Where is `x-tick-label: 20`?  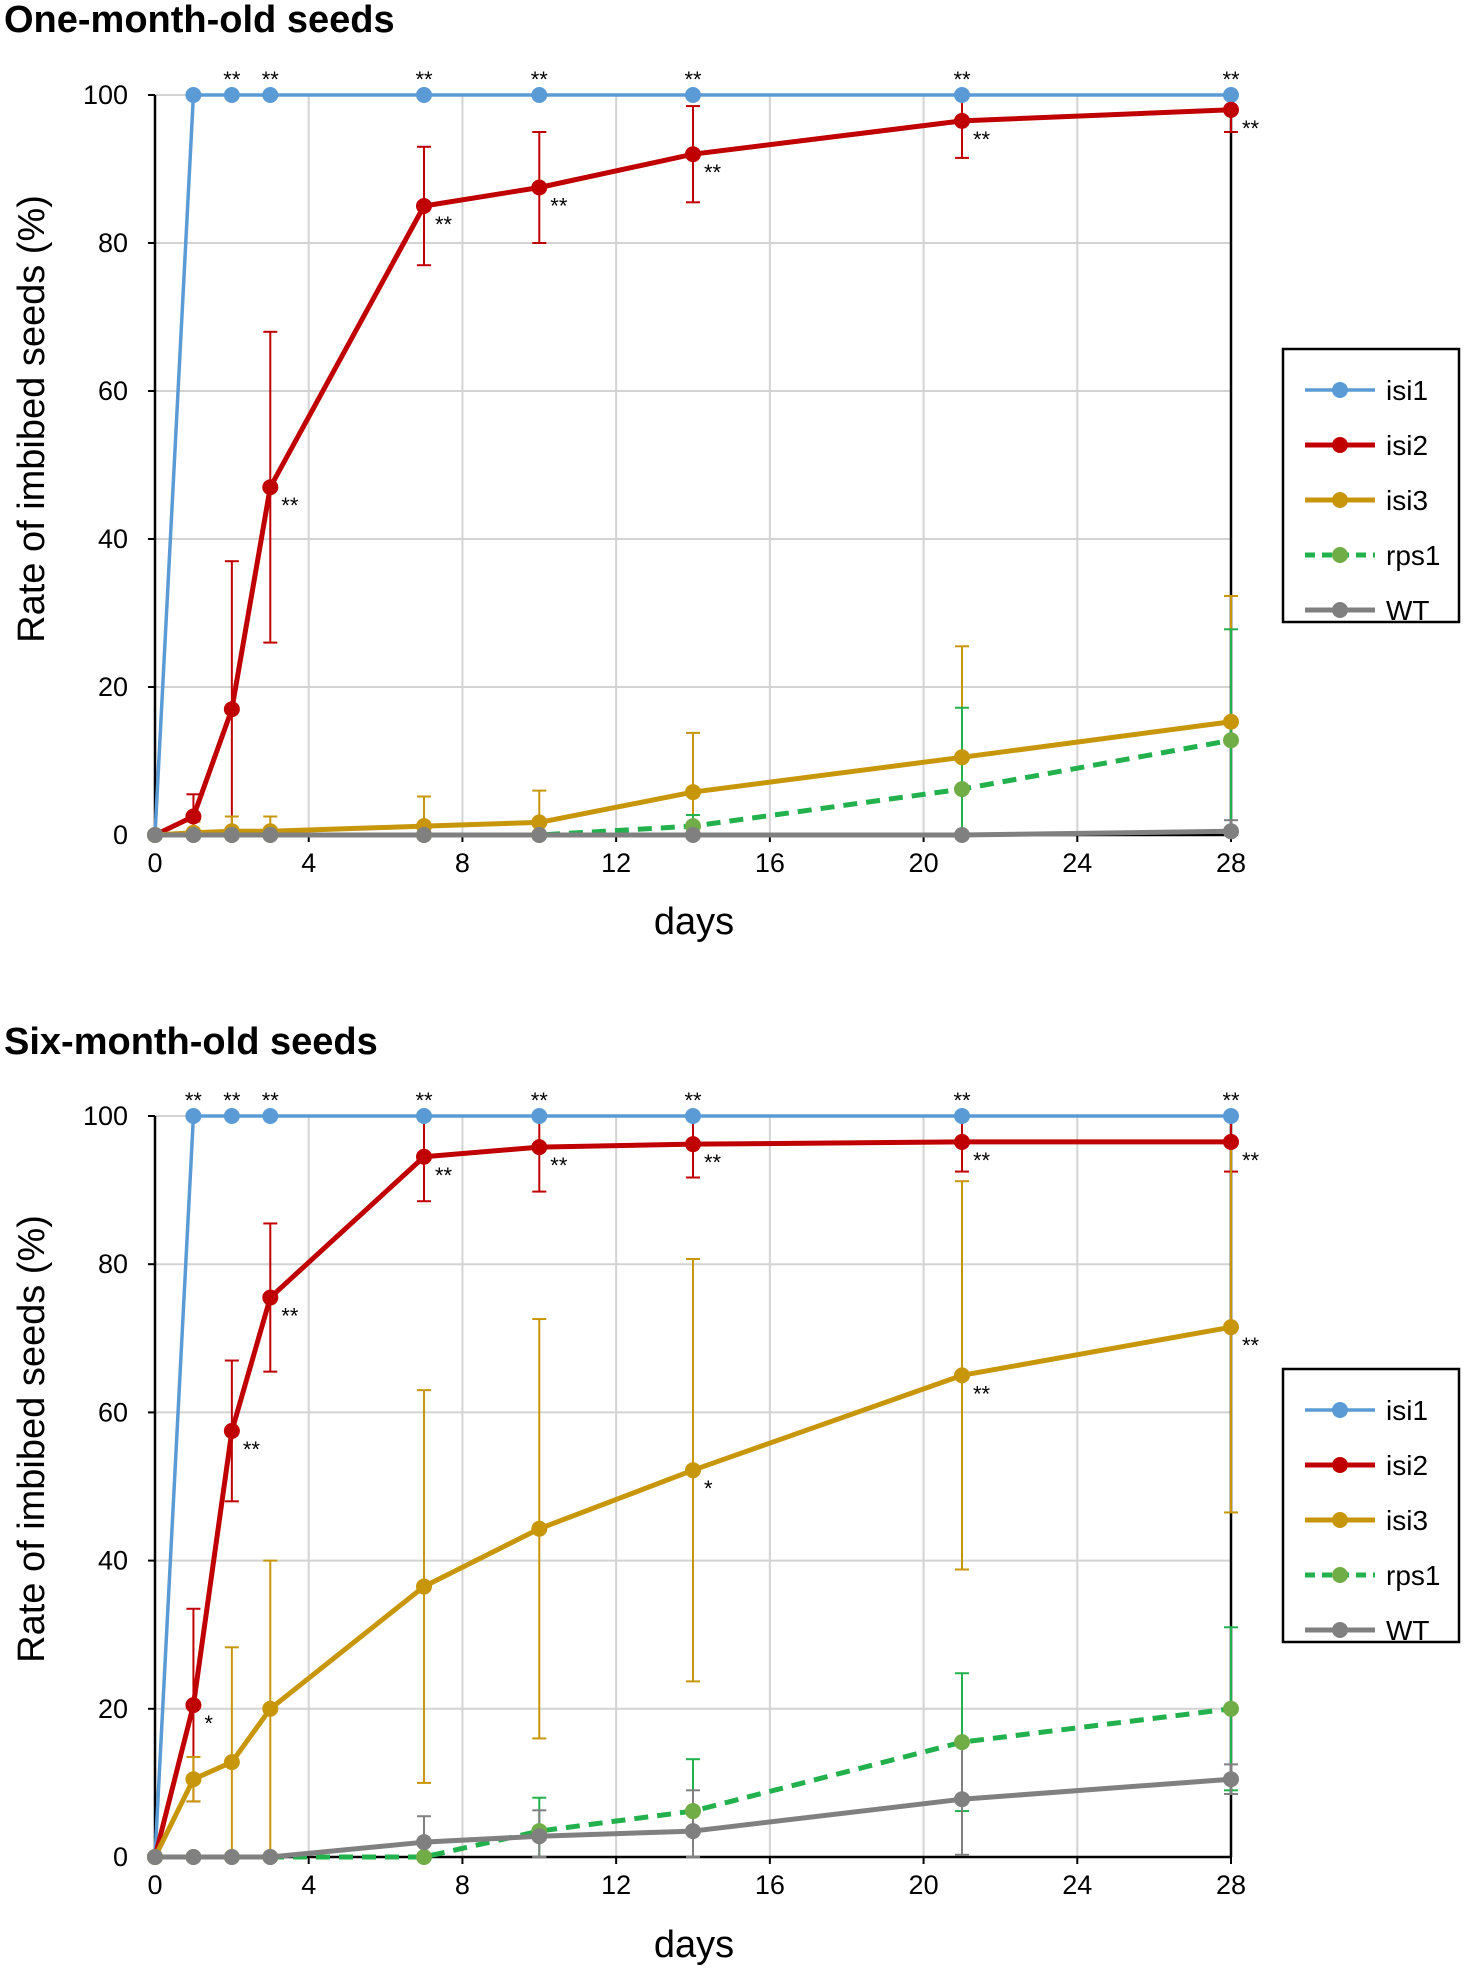 x-tick-label: 20 is located at coordinates (924, 1885).